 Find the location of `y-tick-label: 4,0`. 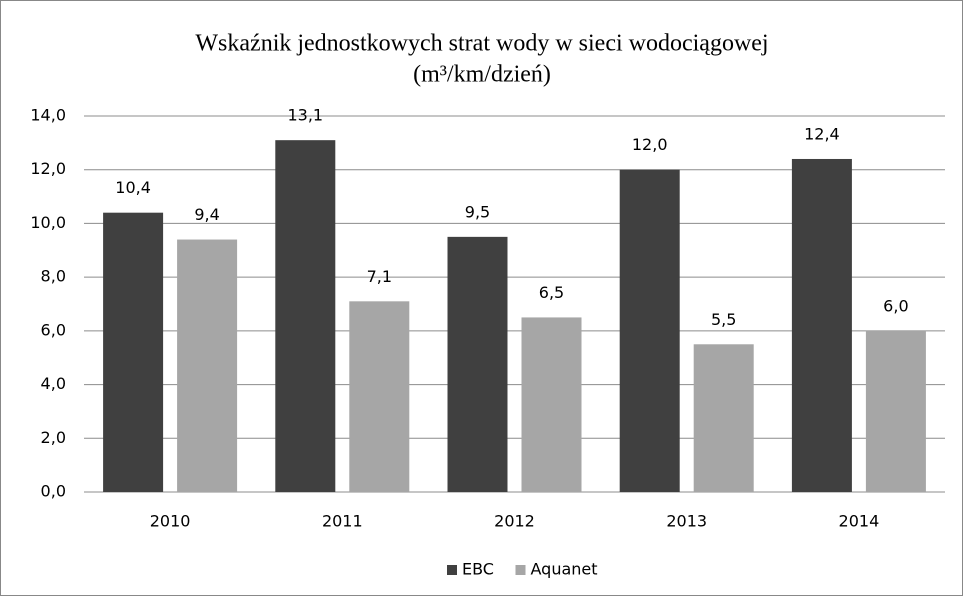

y-tick-label: 4,0 is located at coordinates (53, 383).